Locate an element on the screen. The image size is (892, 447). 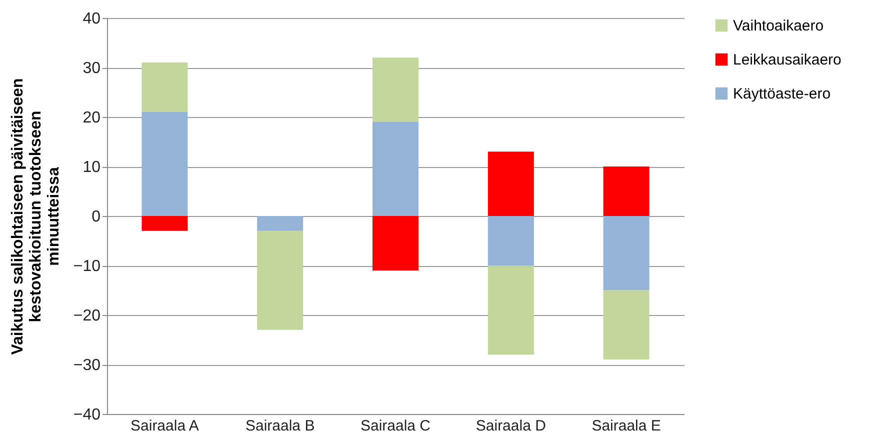
y-tick-label: −20 is located at coordinates (87, 316).